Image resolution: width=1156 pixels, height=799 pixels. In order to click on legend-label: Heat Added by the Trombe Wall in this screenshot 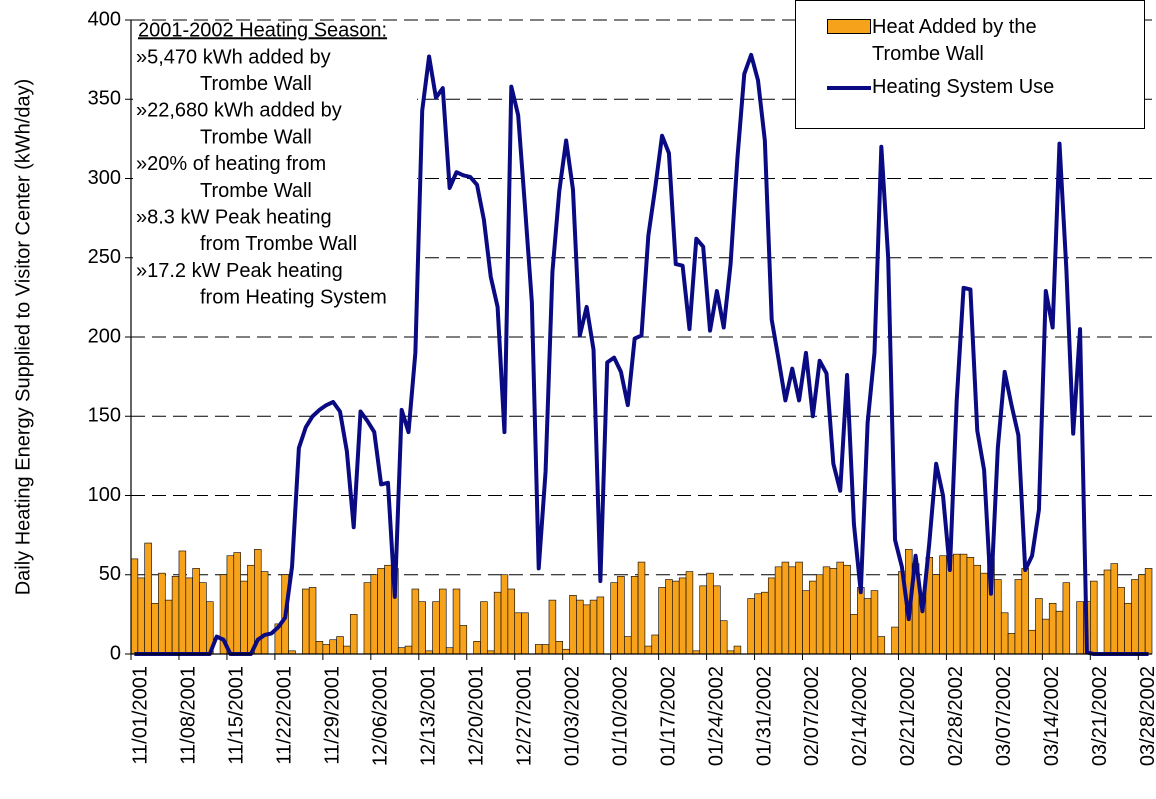, I will do `click(954, 40)`.